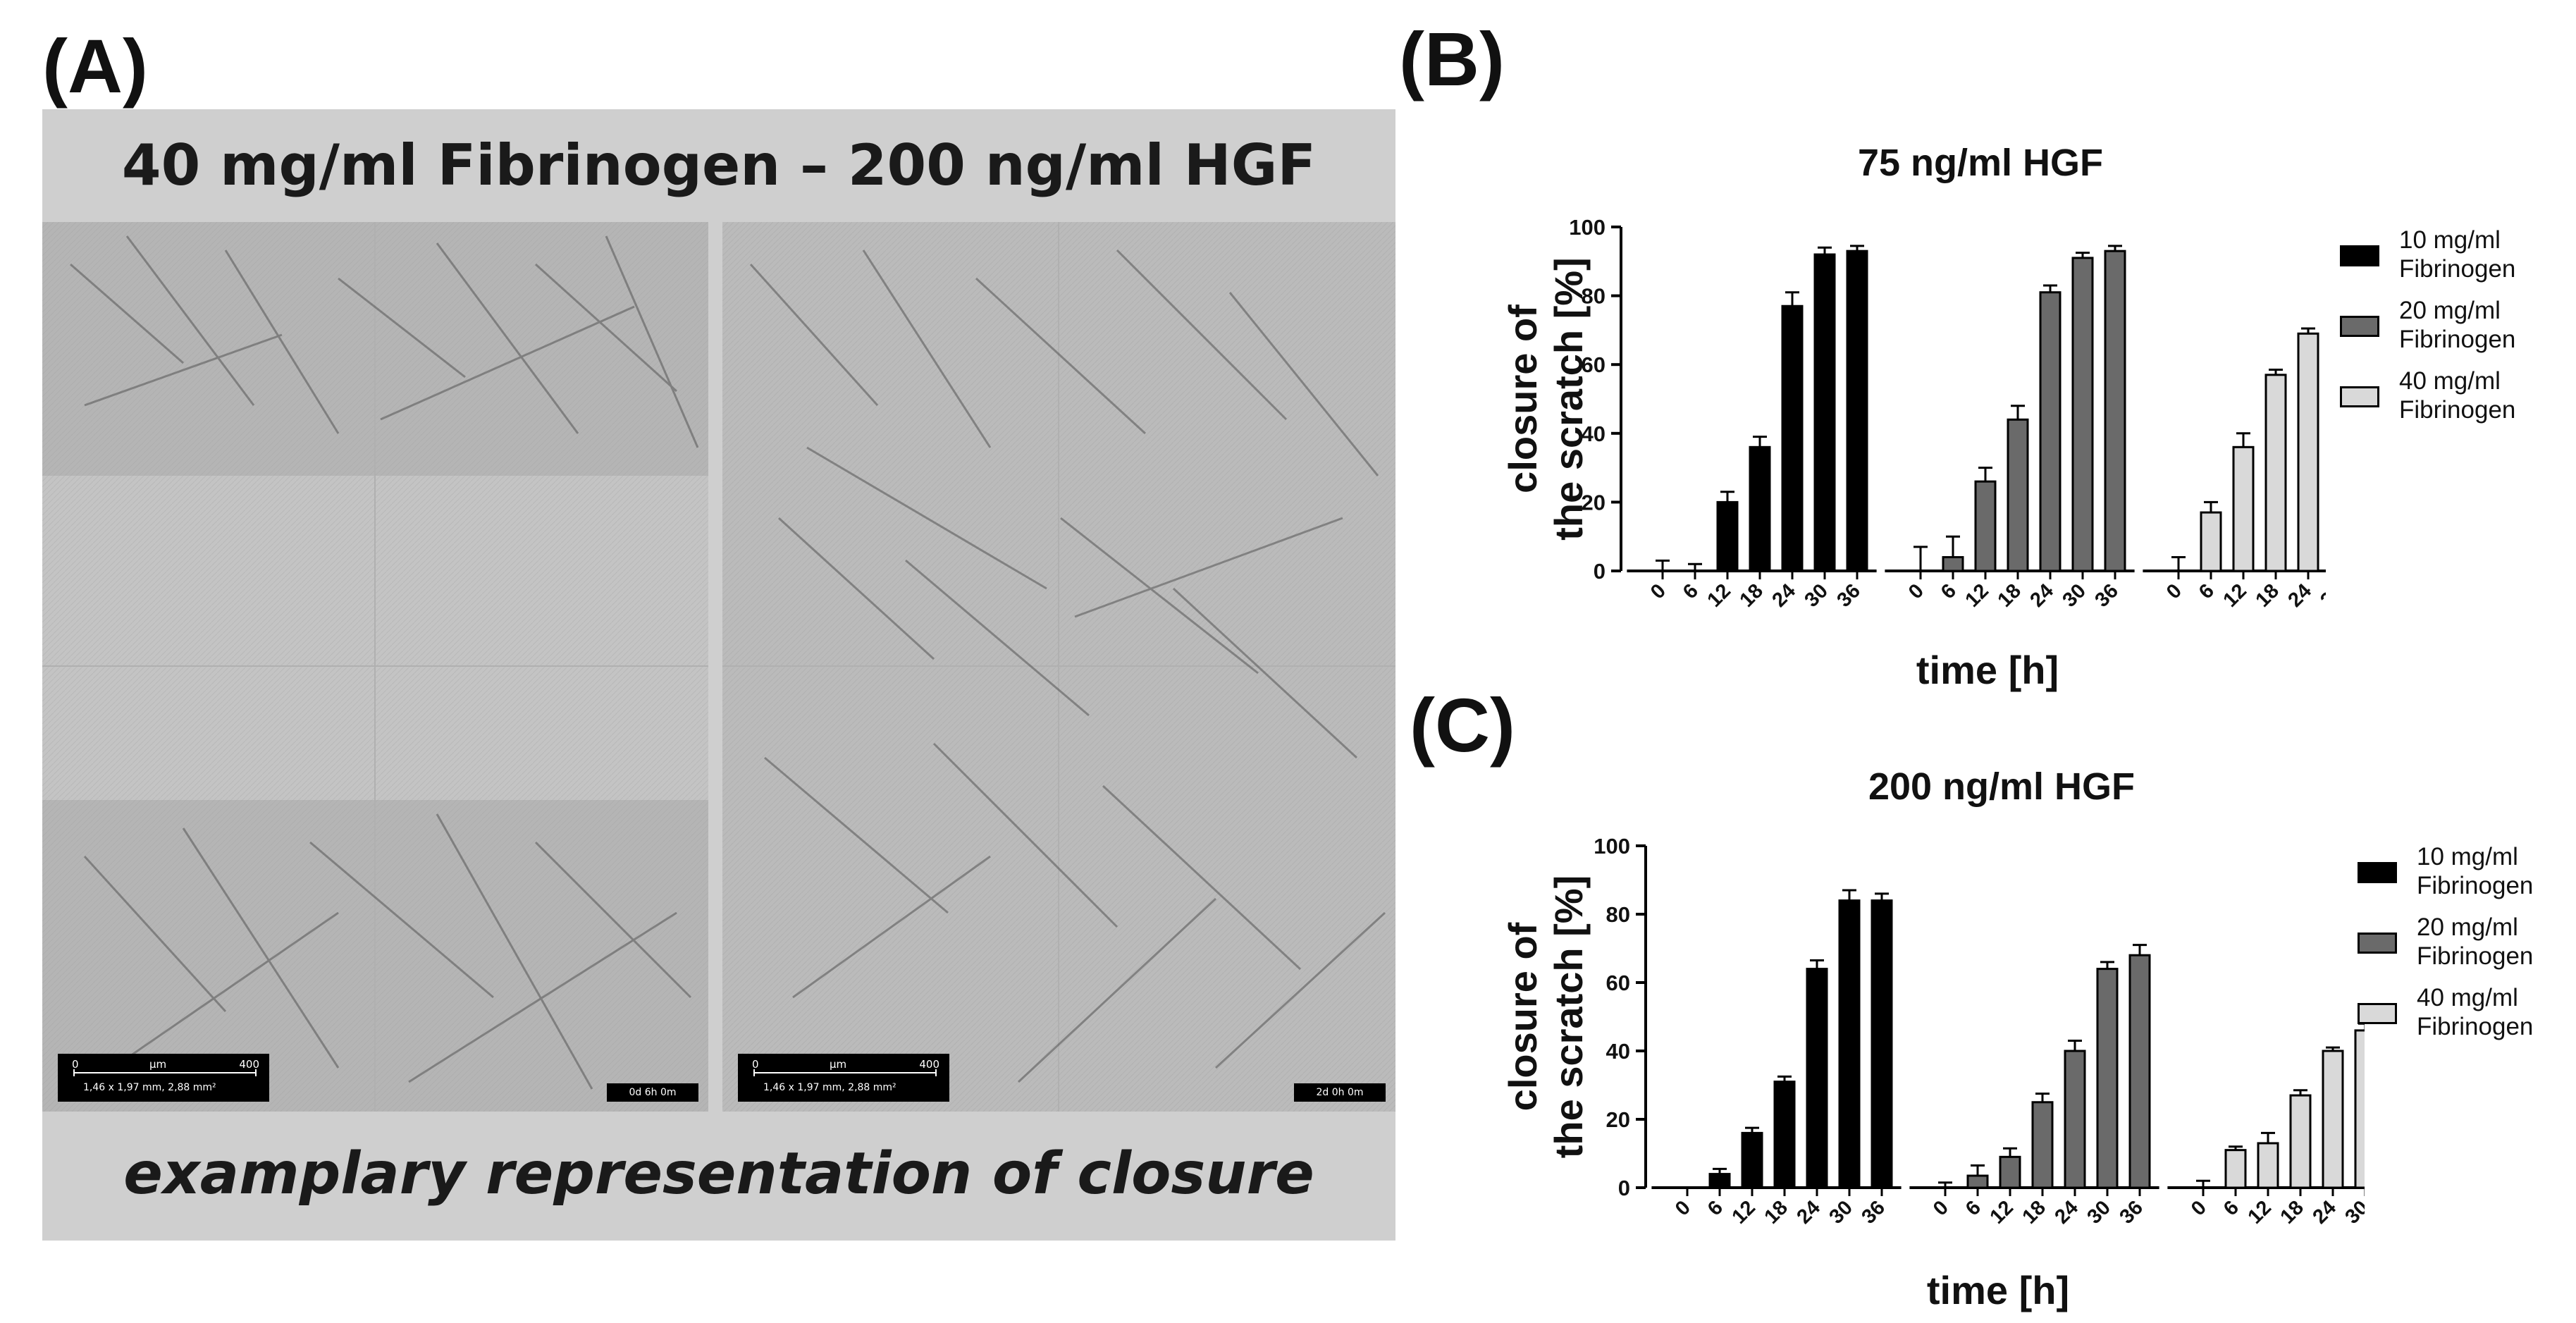 The height and width of the screenshot is (1323, 2576). Describe the element at coordinates (1618, 983) in the screenshot. I see `y-tick-label: 60` at that location.